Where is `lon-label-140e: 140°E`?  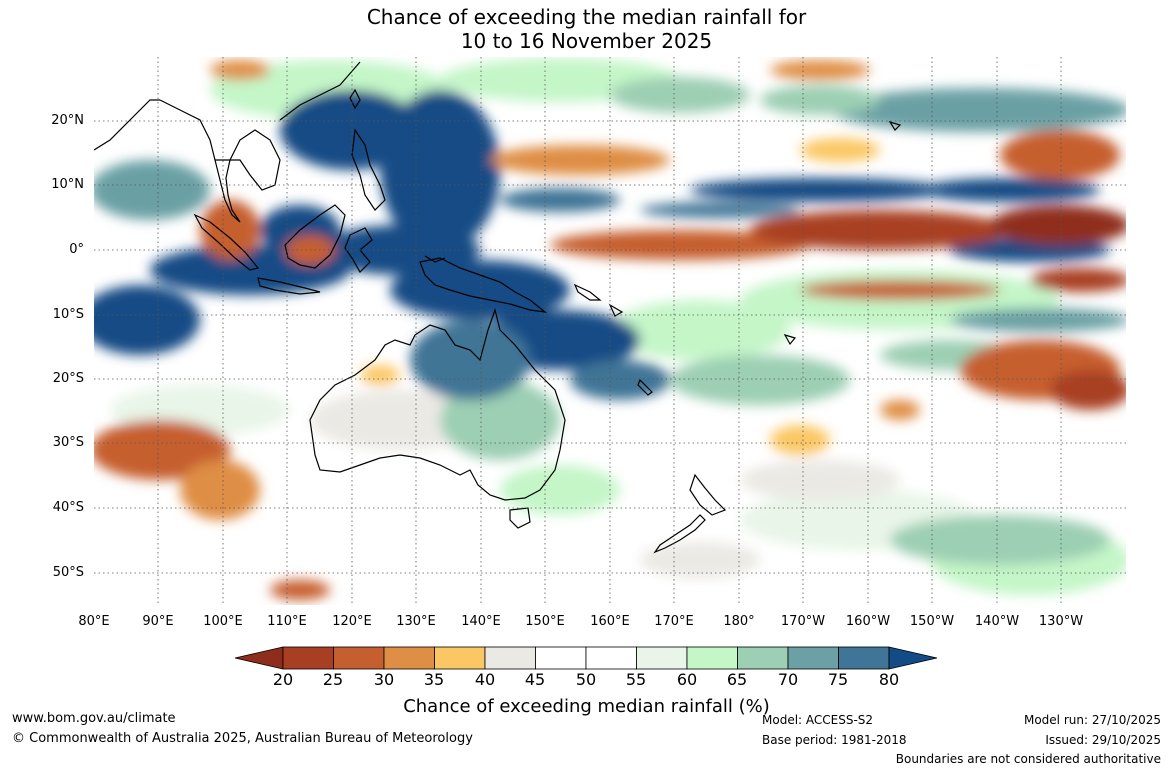
lon-label-140e: 140°E is located at coordinates (481, 621).